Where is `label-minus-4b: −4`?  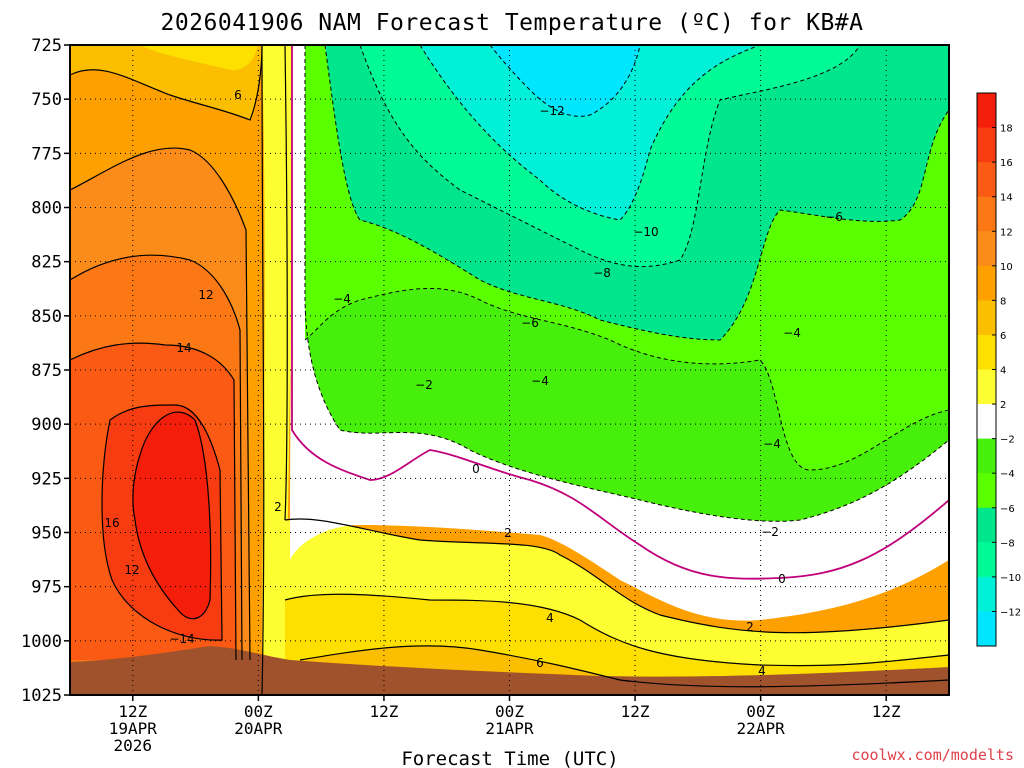 label-minus-4b: −4 is located at coordinates (540, 381).